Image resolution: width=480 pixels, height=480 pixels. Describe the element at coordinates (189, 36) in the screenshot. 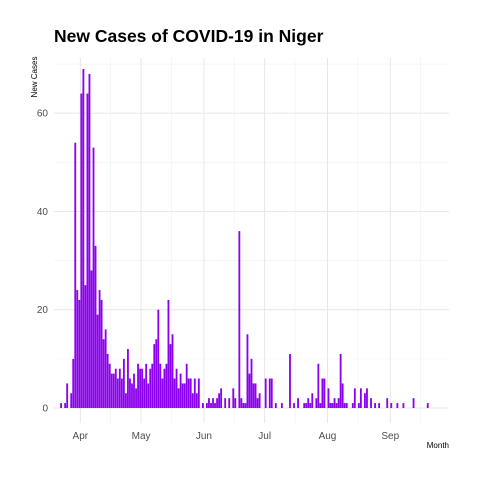

I see `chart-title: New Cases of COVID-19 in Niger` at that location.